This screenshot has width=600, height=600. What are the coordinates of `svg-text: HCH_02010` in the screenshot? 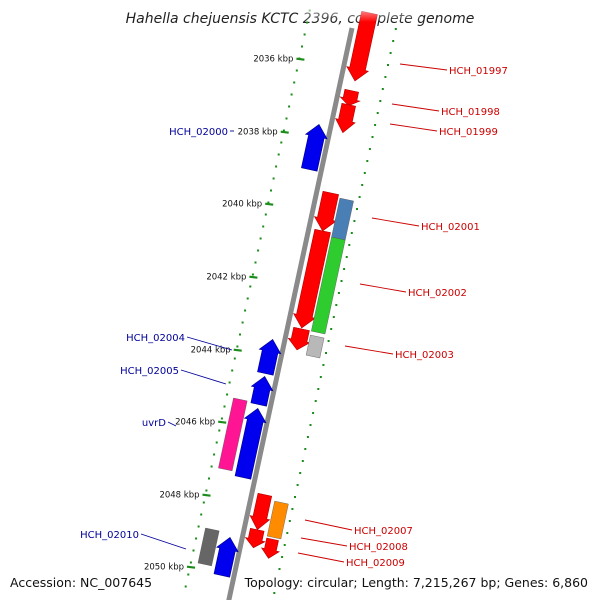 It's located at (109, 535).